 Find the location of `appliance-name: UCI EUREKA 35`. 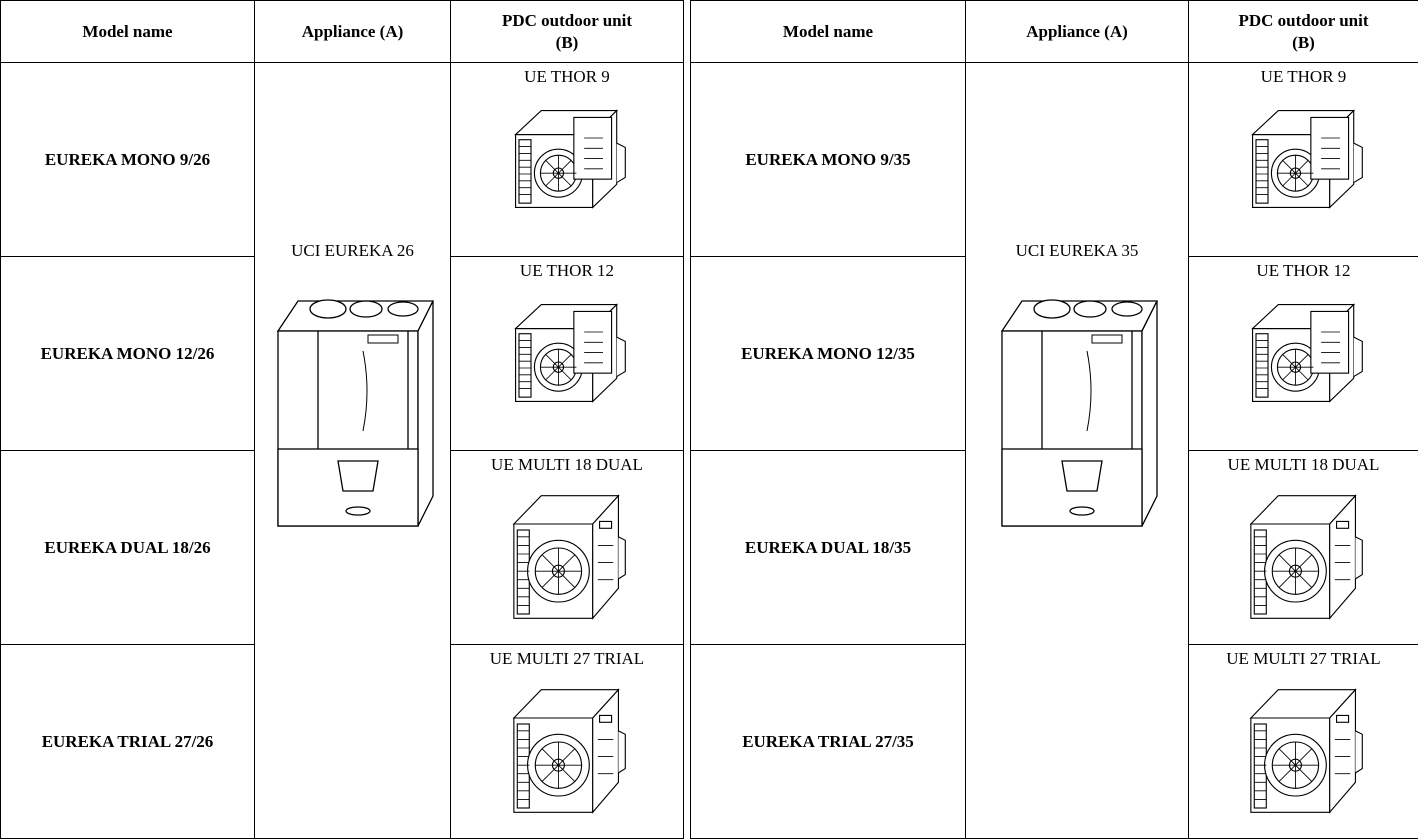

appliance-name: UCI EUREKA 35 is located at coordinates (1077, 251).